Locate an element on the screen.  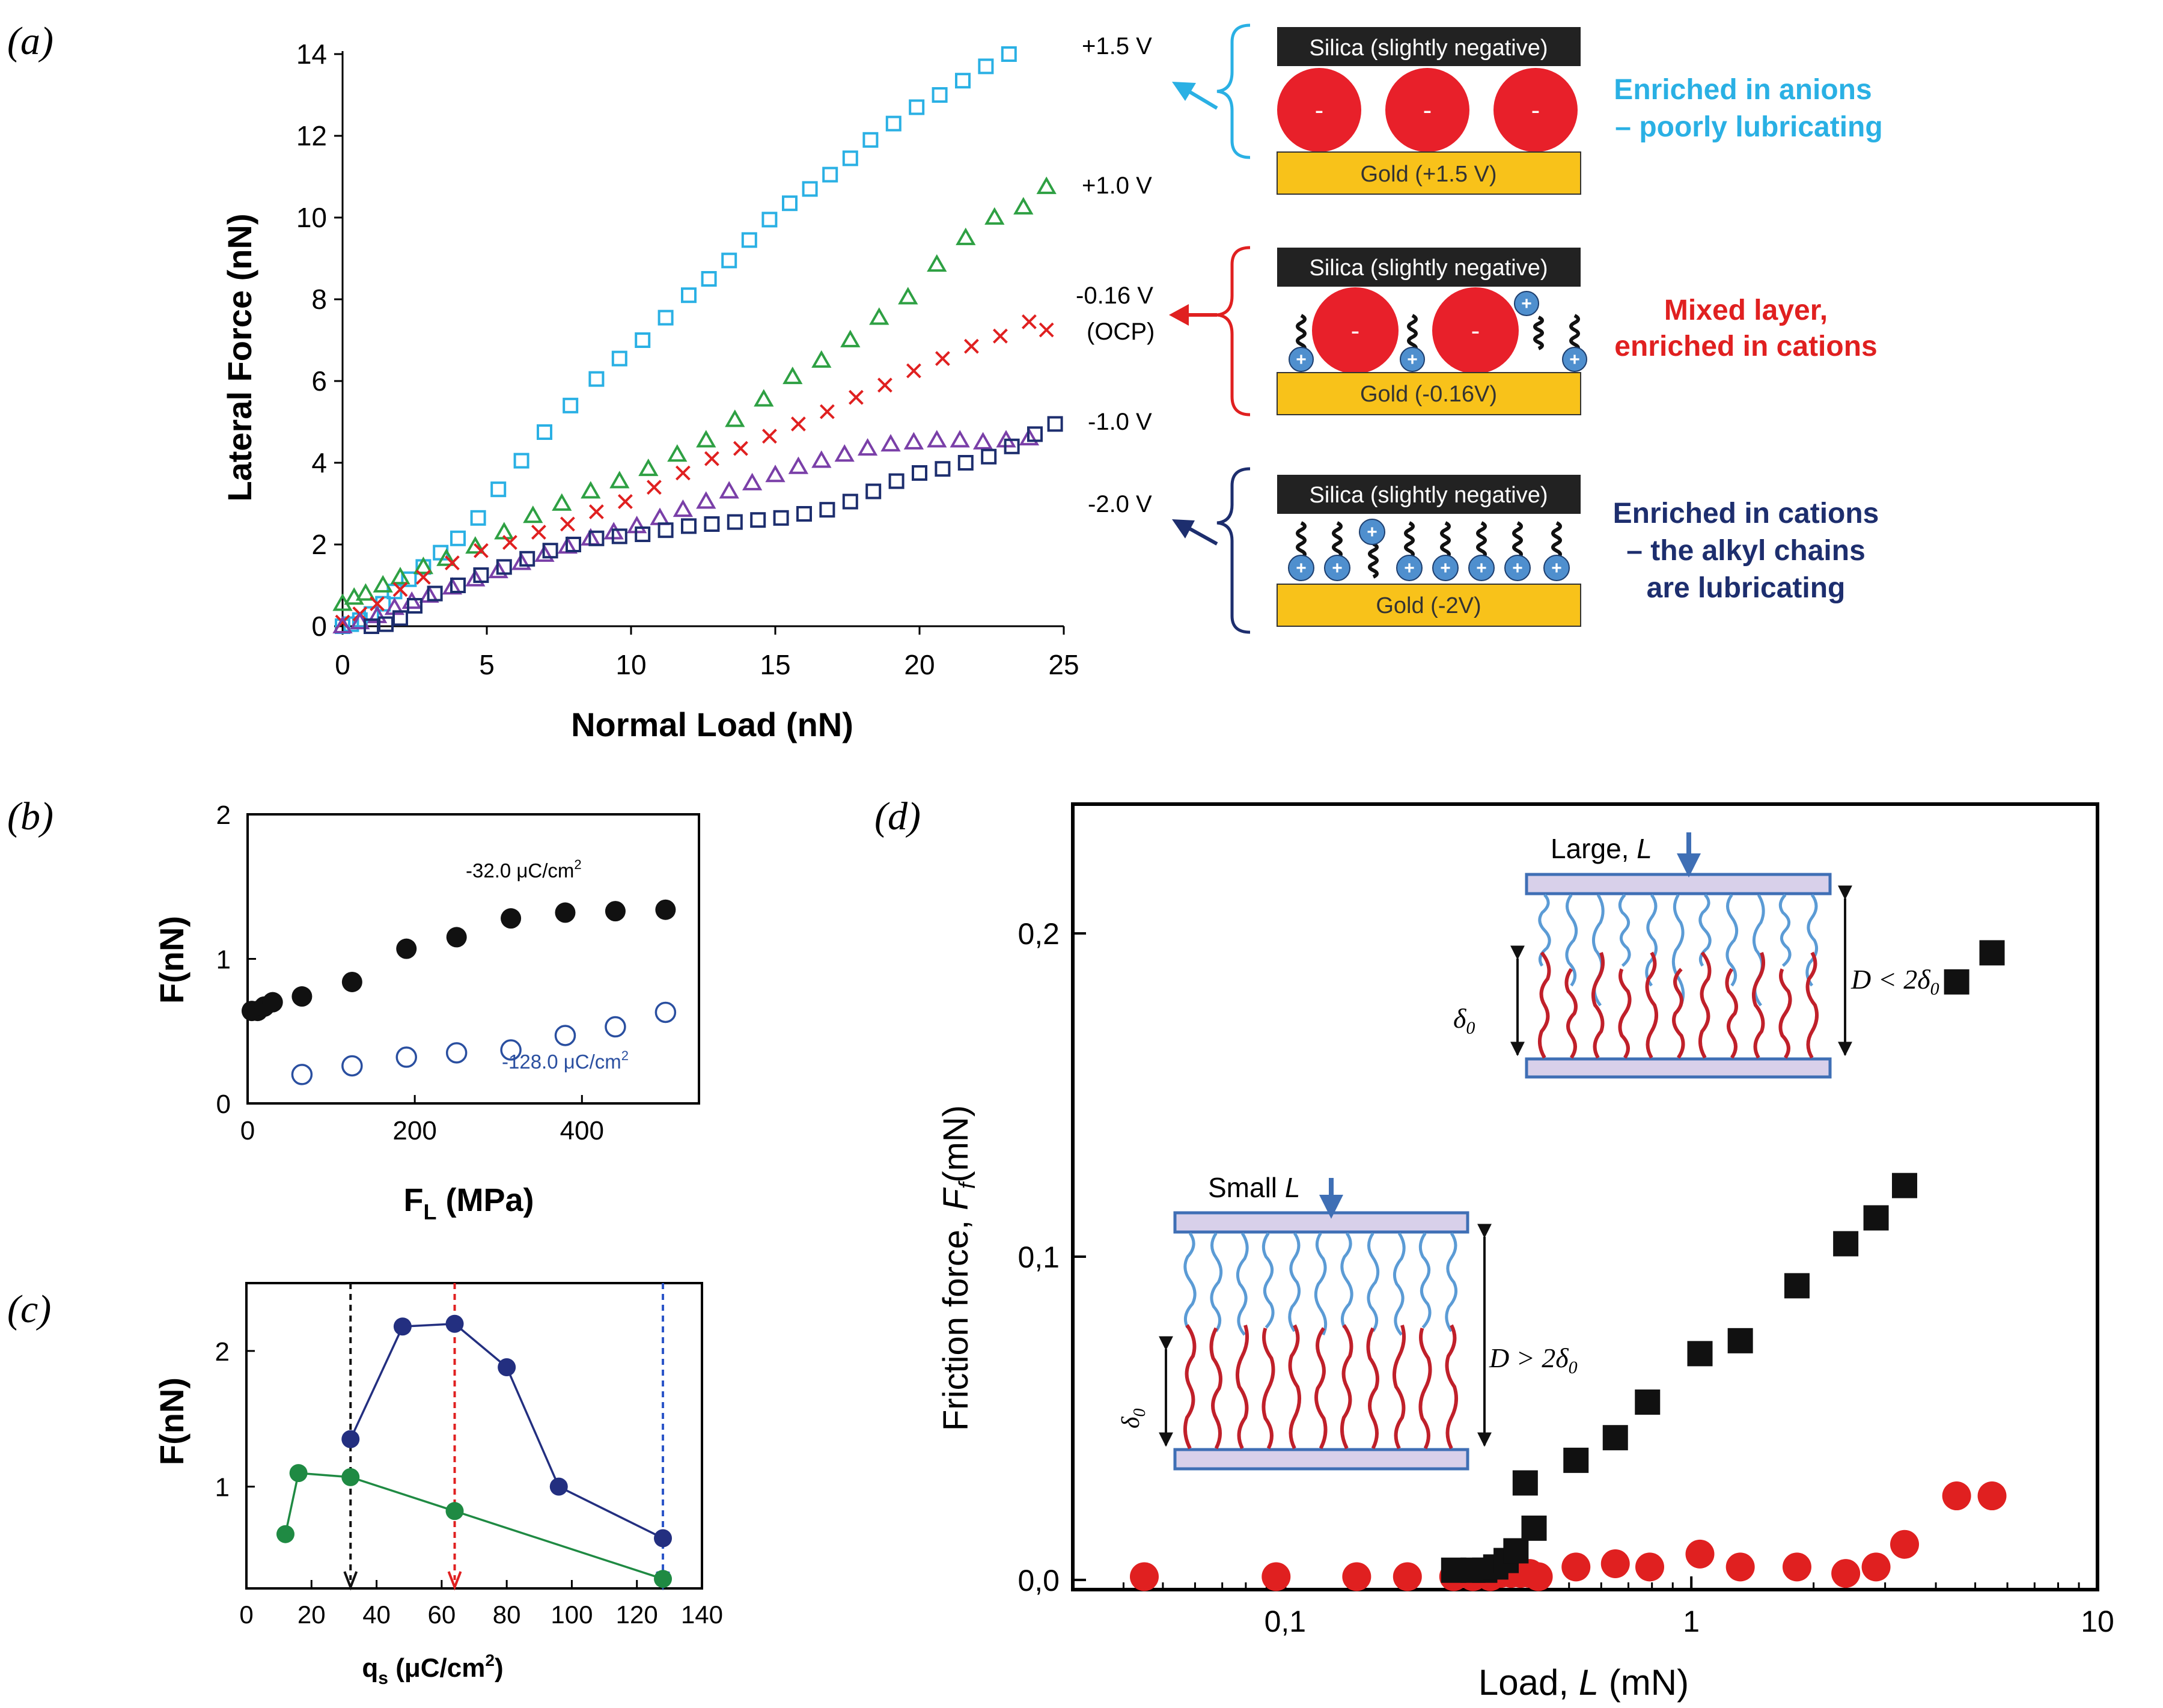
sch2-chain-b is located at coordinates (1412, 334).